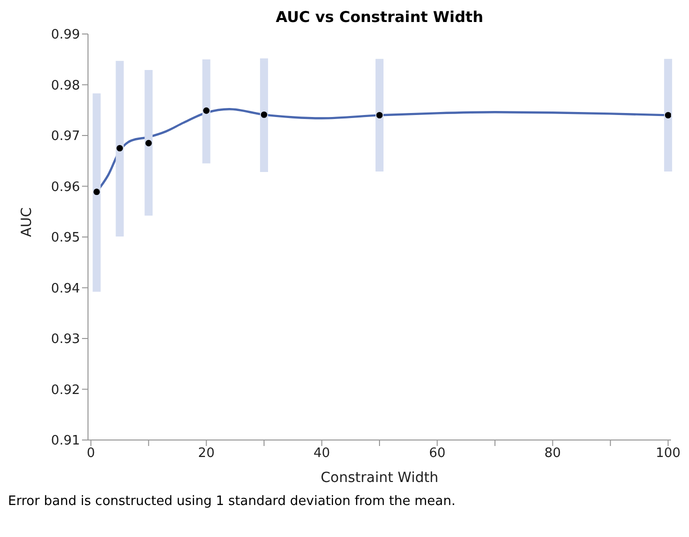  I want to click on x-tick-label: 100, so click(668, 454).